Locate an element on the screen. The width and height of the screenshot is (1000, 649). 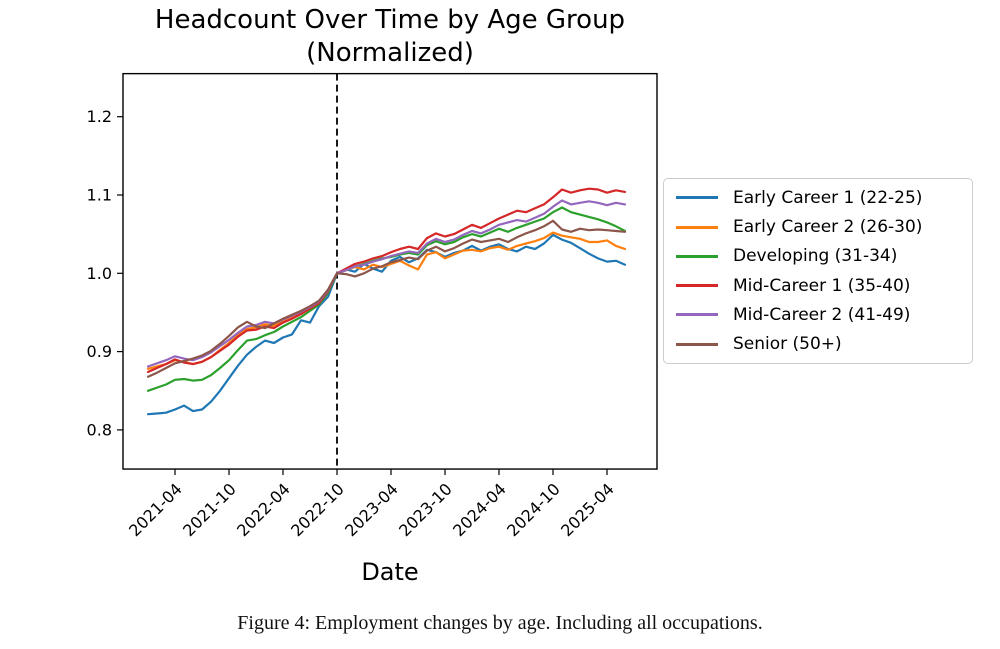
y-tick-label: 0.8 is located at coordinates (99, 429).